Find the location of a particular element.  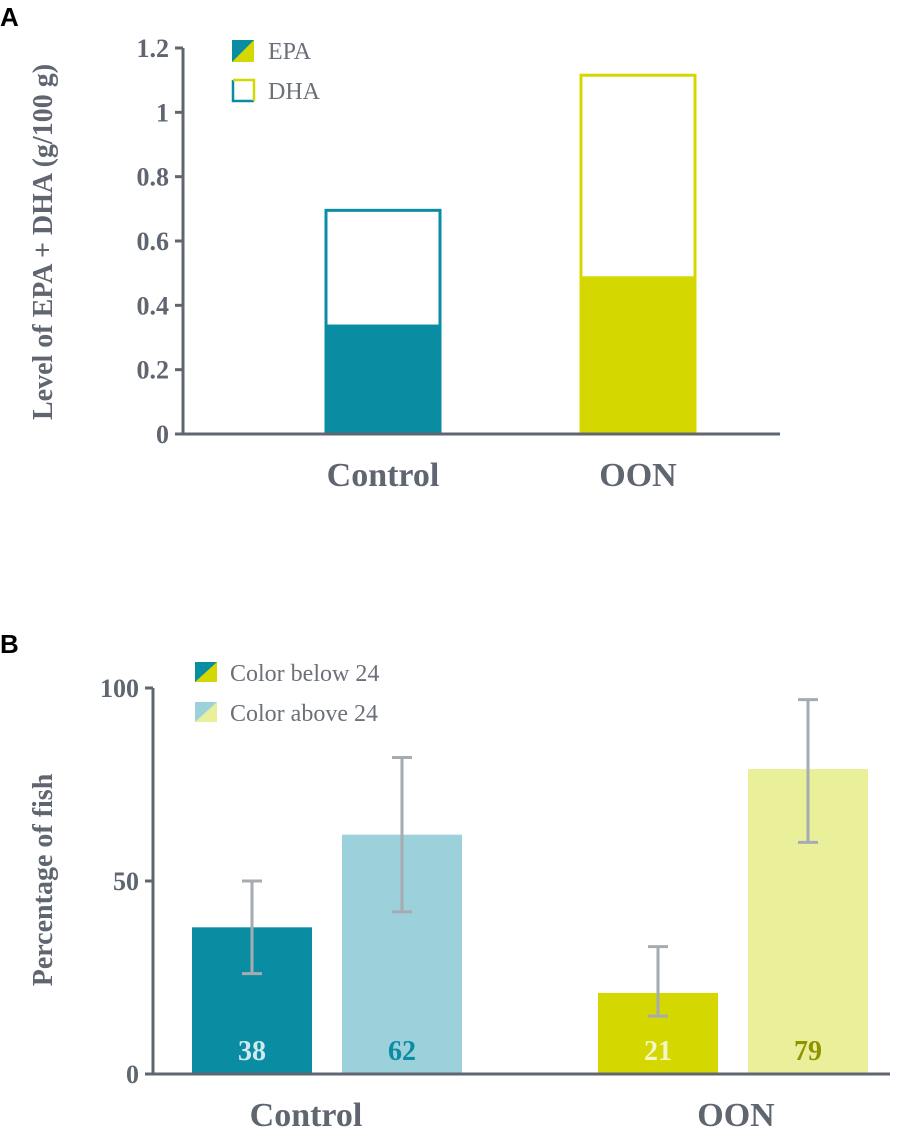

panel-b-ytick-label: 0 is located at coordinates (132, 1074).